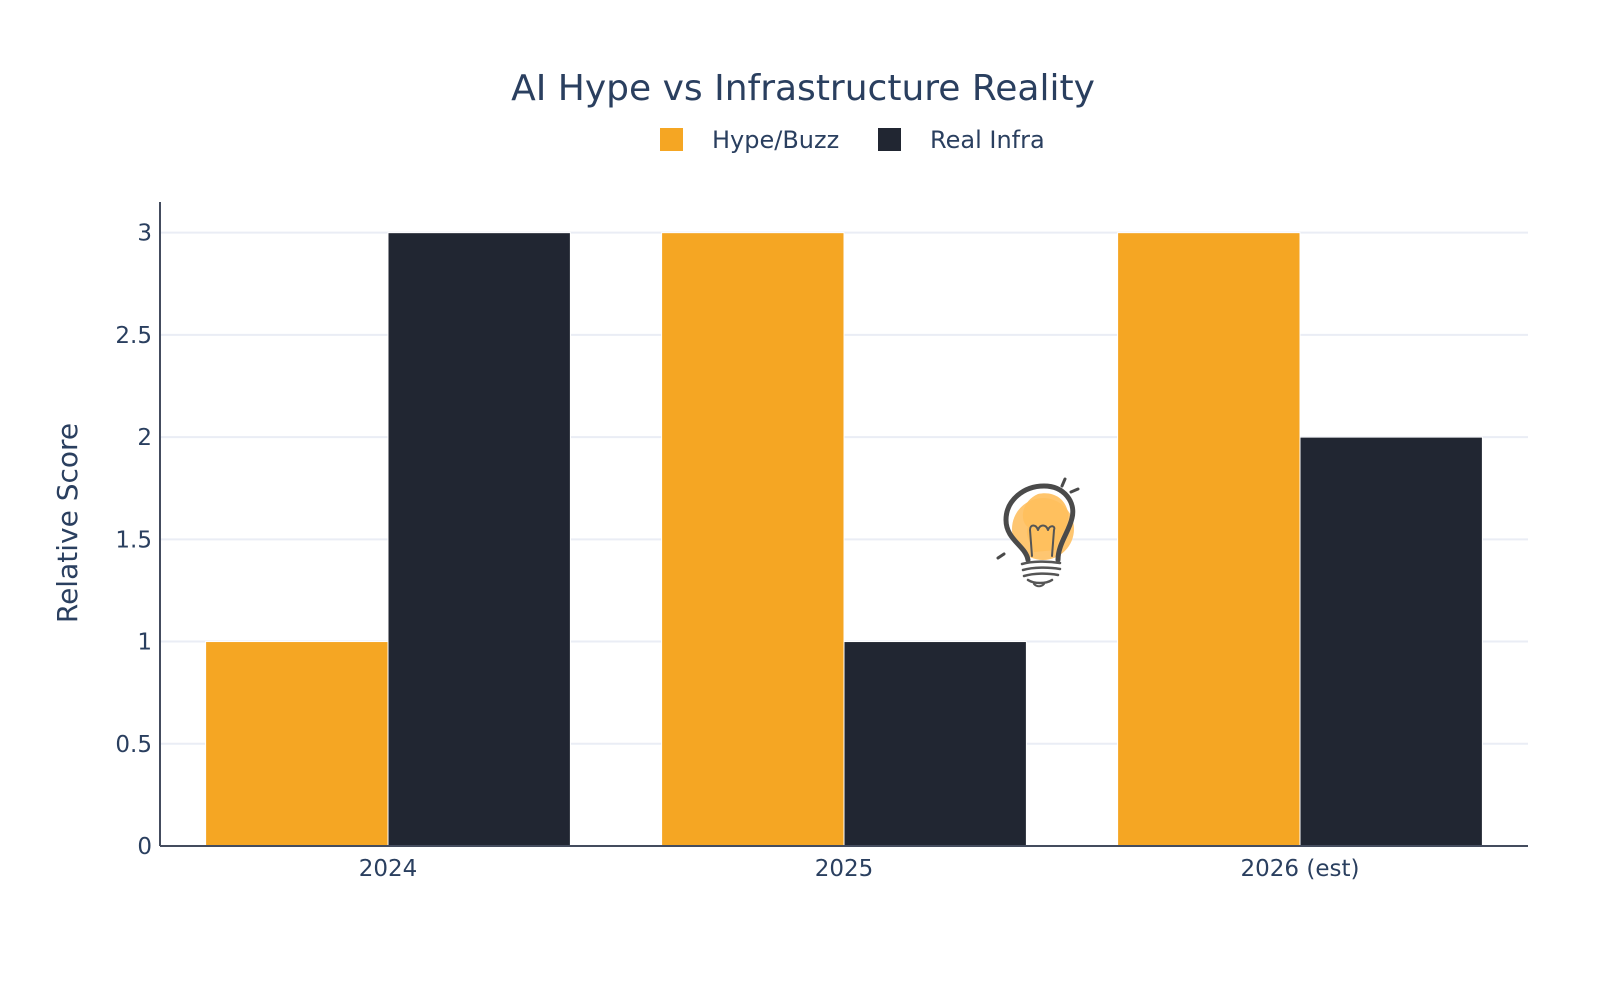  Describe the element at coordinates (144, 643) in the screenshot. I see `y-tick-label: 1` at that location.